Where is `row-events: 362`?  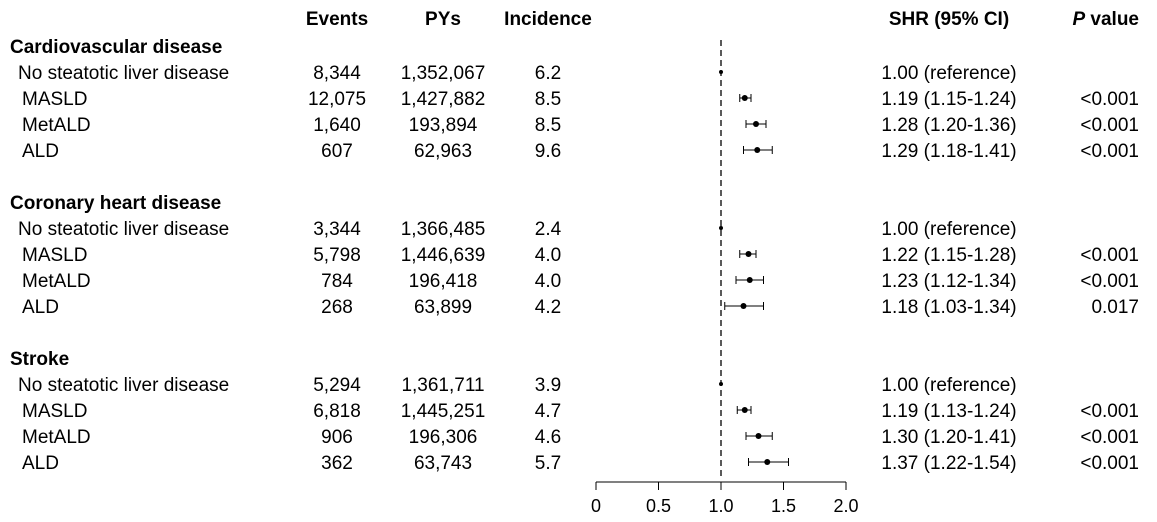
row-events: 362 is located at coordinates (337, 463).